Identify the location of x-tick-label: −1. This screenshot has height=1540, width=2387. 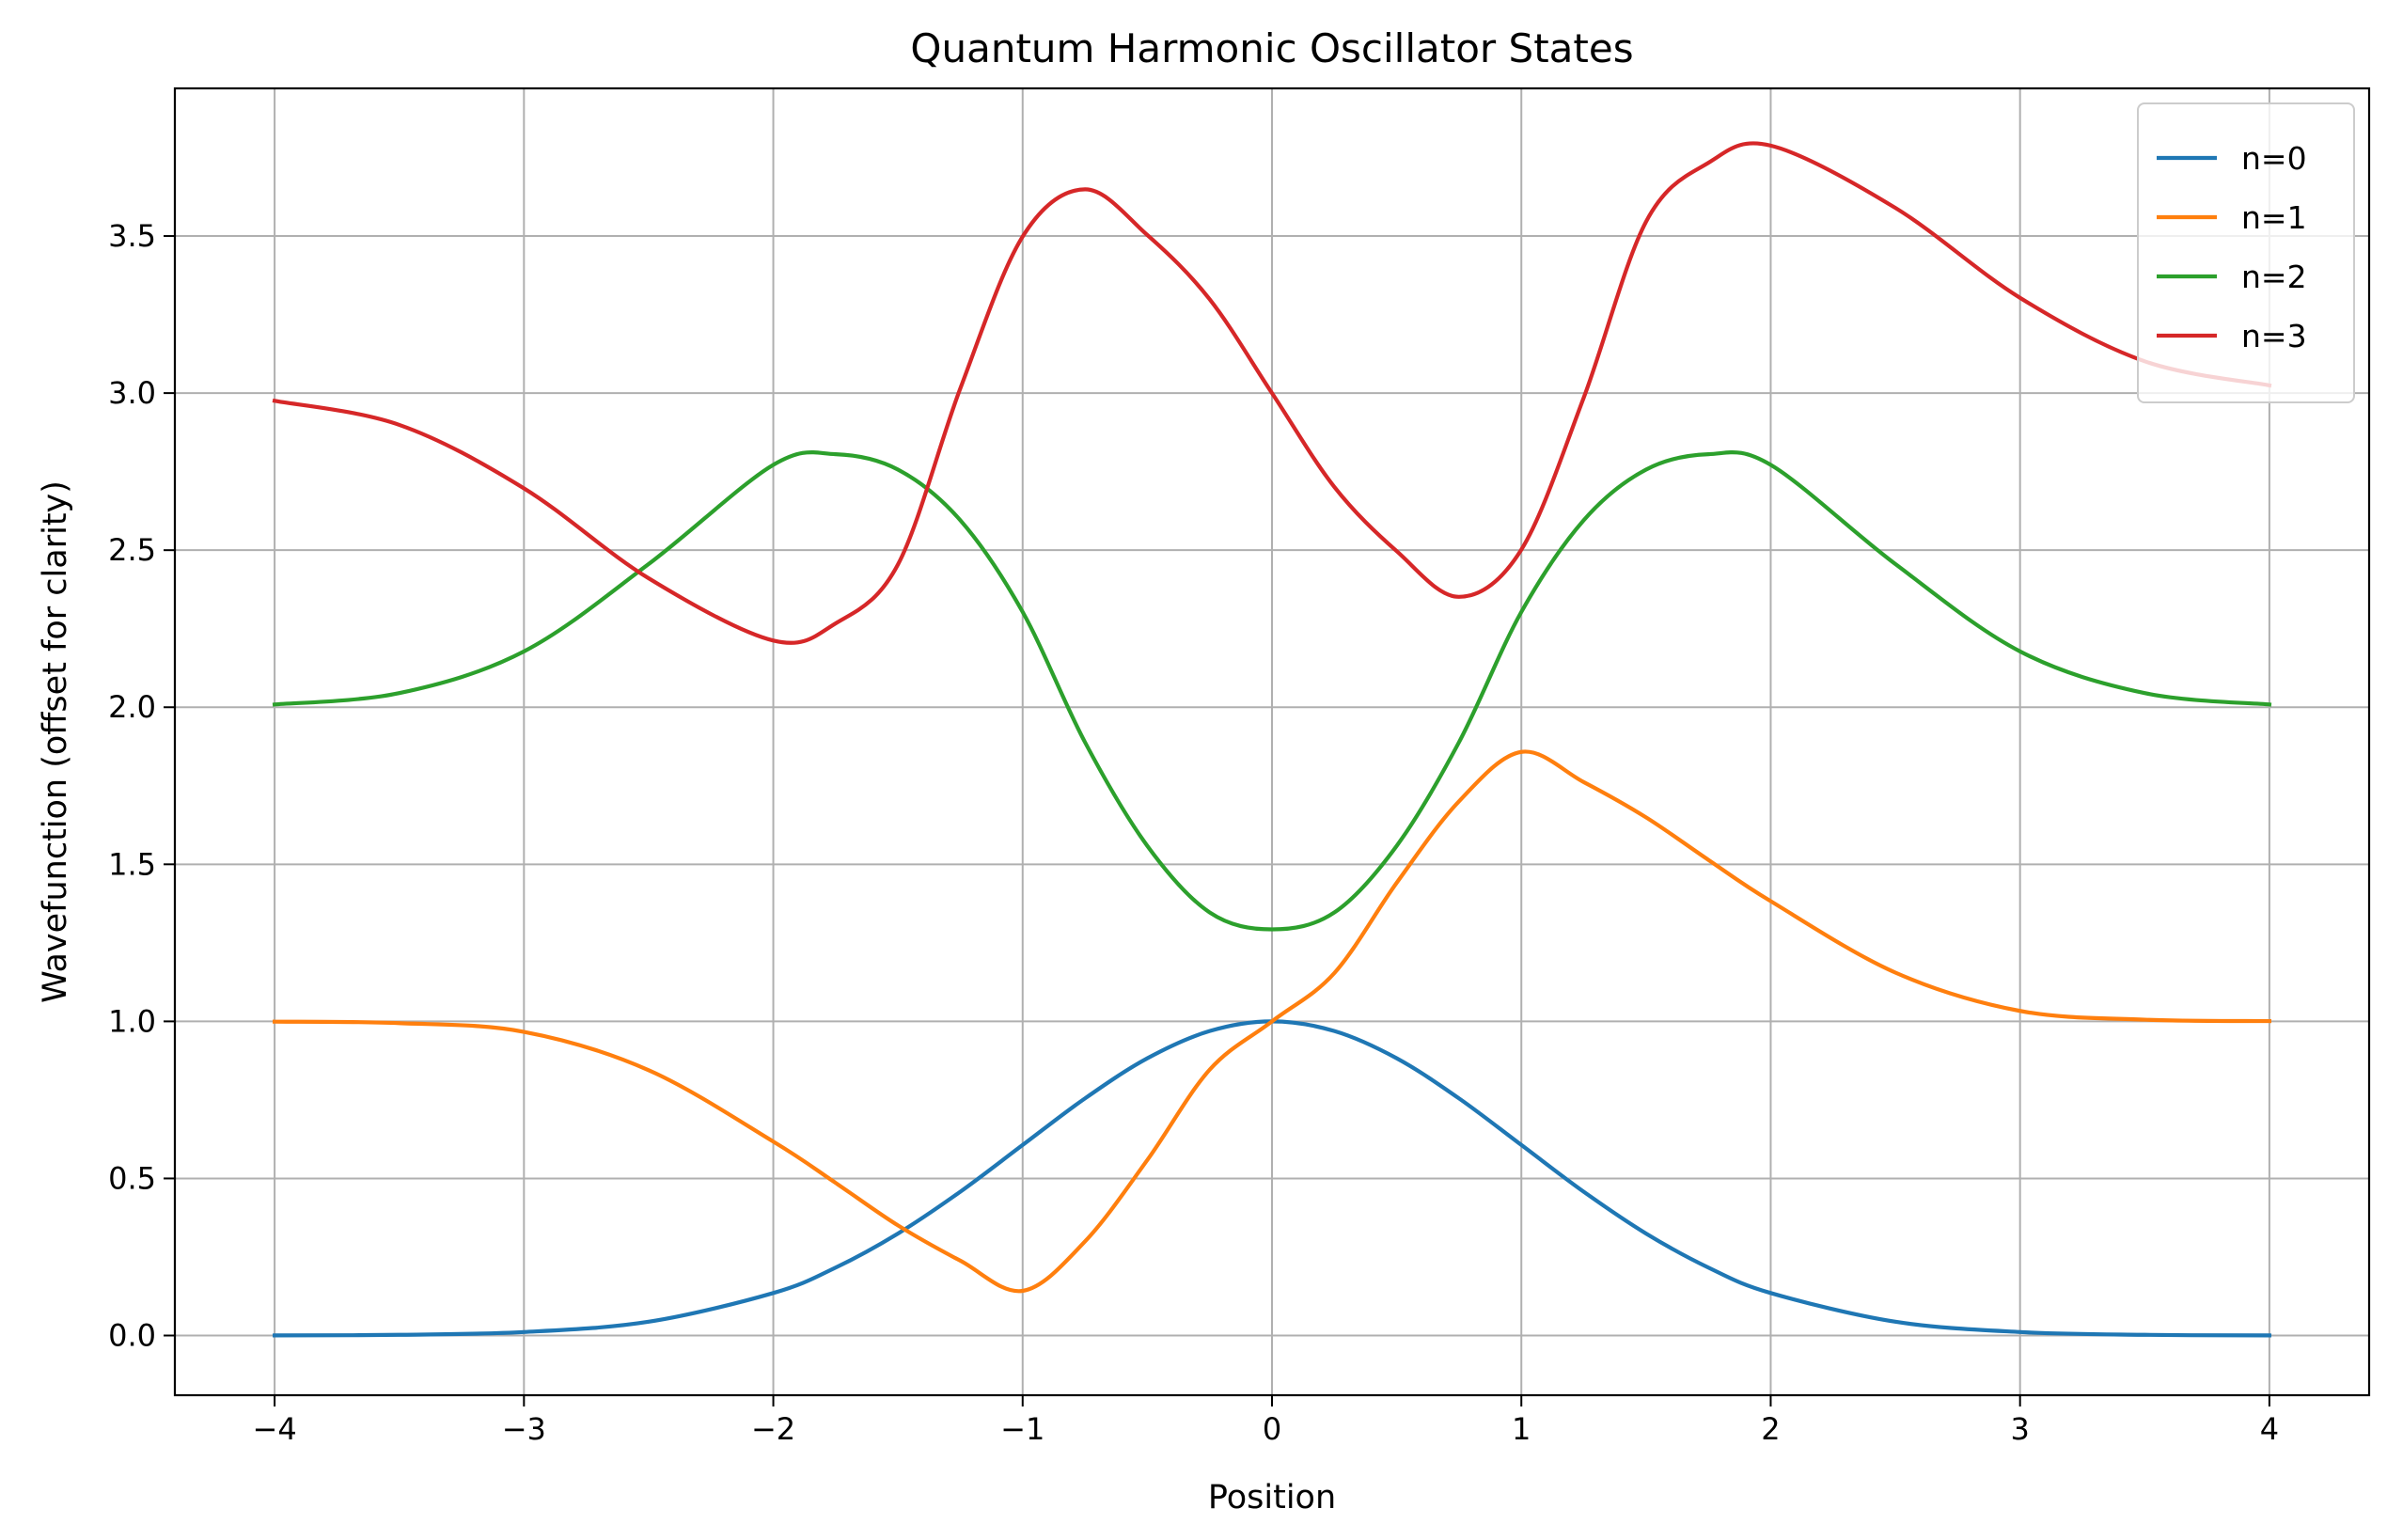
(1022, 1429).